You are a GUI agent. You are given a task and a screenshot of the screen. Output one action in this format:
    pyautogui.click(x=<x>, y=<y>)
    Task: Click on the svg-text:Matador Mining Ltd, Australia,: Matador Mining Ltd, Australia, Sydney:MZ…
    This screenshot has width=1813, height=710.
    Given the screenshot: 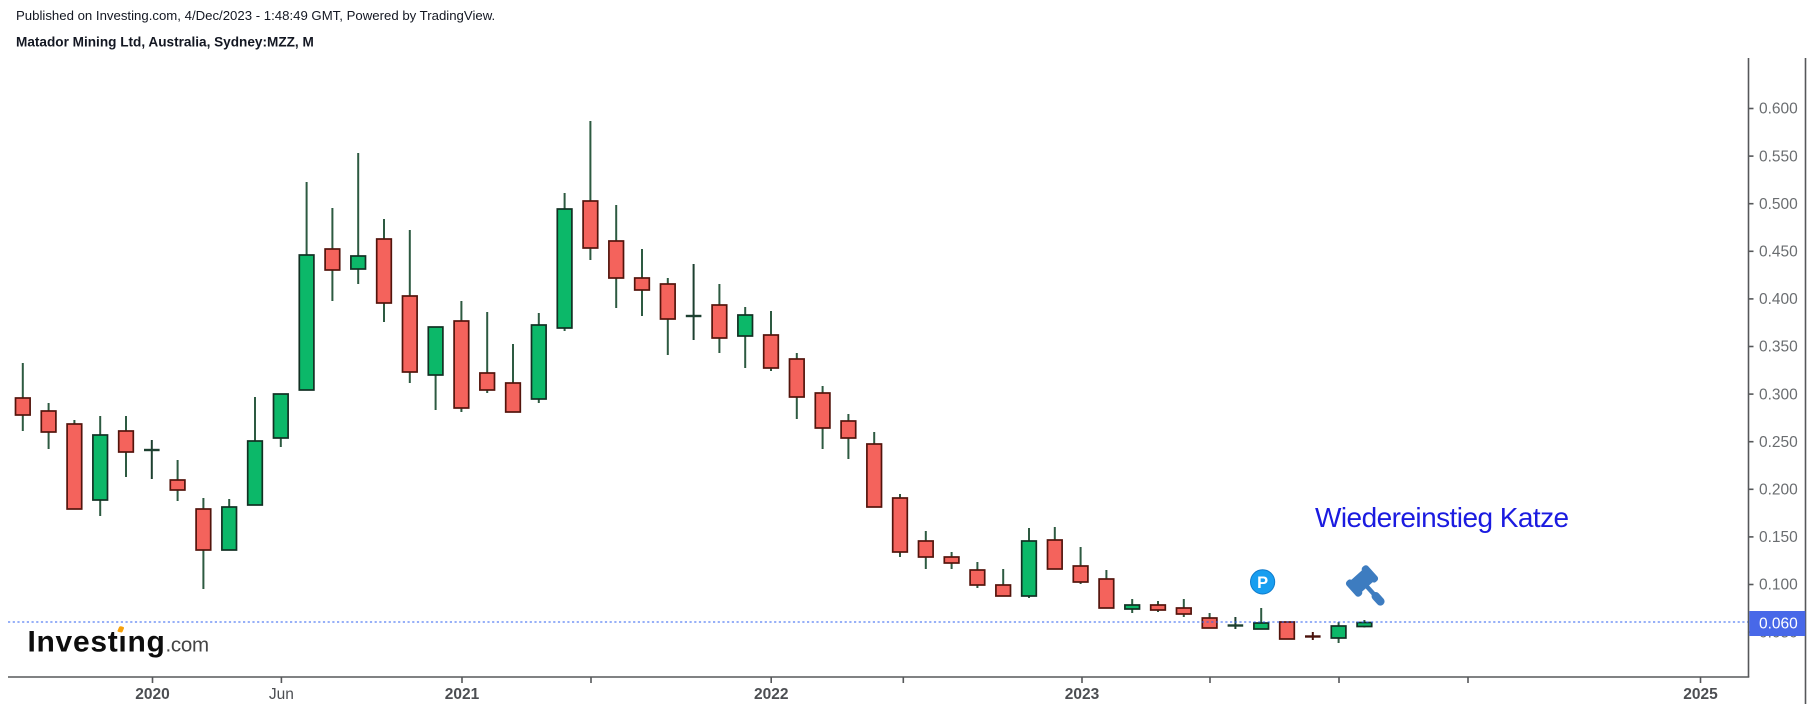 What is the action you would take?
    pyautogui.click(x=165, y=42)
    